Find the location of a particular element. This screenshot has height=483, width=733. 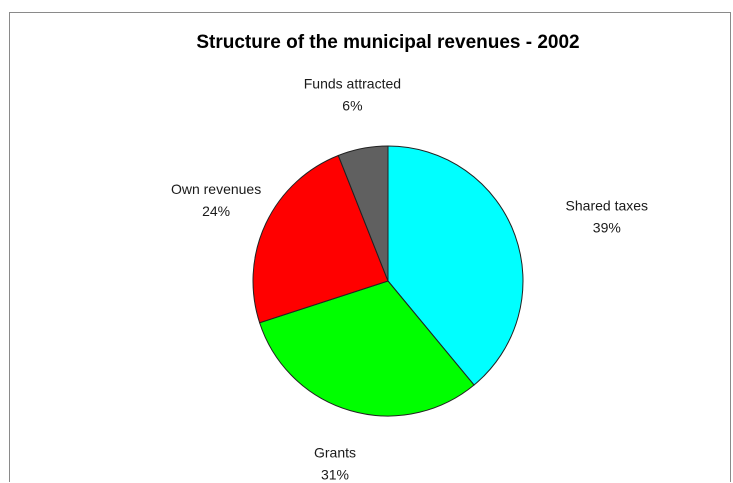

pie-slice-shared-taxes is located at coordinates (455, 265).